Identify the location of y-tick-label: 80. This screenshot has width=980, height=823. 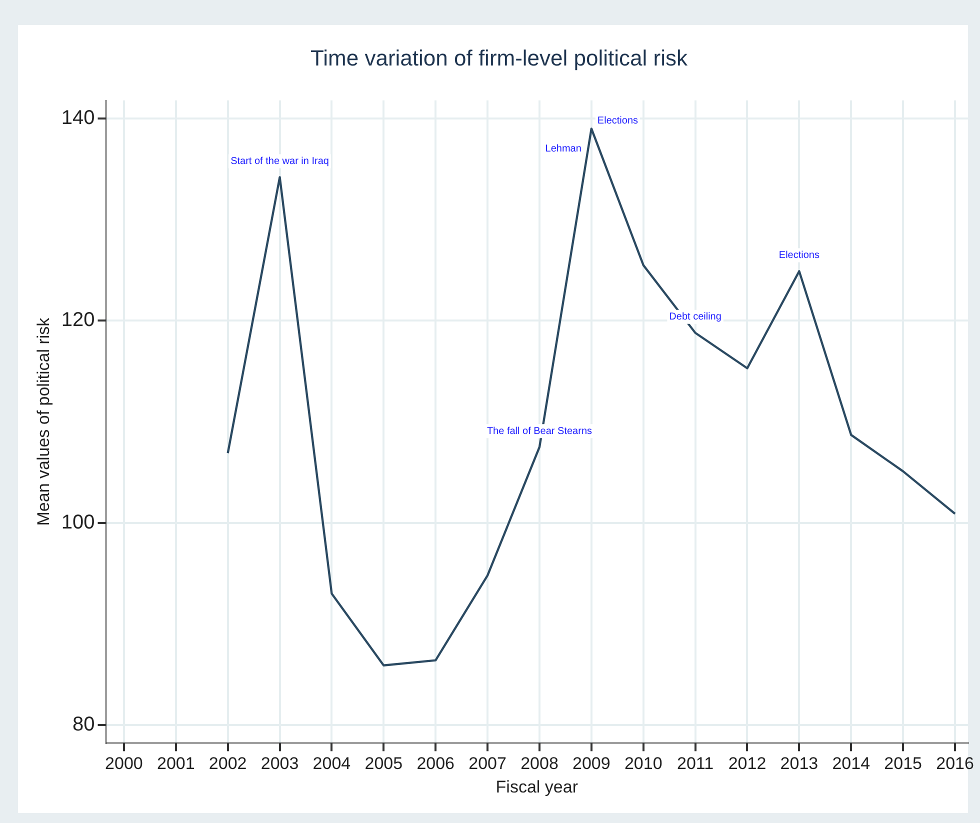
(83, 725).